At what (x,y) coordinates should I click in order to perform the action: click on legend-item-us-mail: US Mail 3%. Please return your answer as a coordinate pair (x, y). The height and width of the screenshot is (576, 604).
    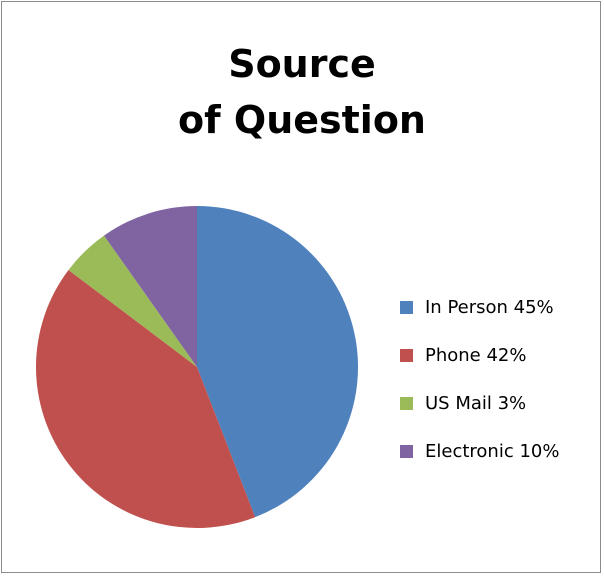
    Looking at the image, I should click on (479, 403).